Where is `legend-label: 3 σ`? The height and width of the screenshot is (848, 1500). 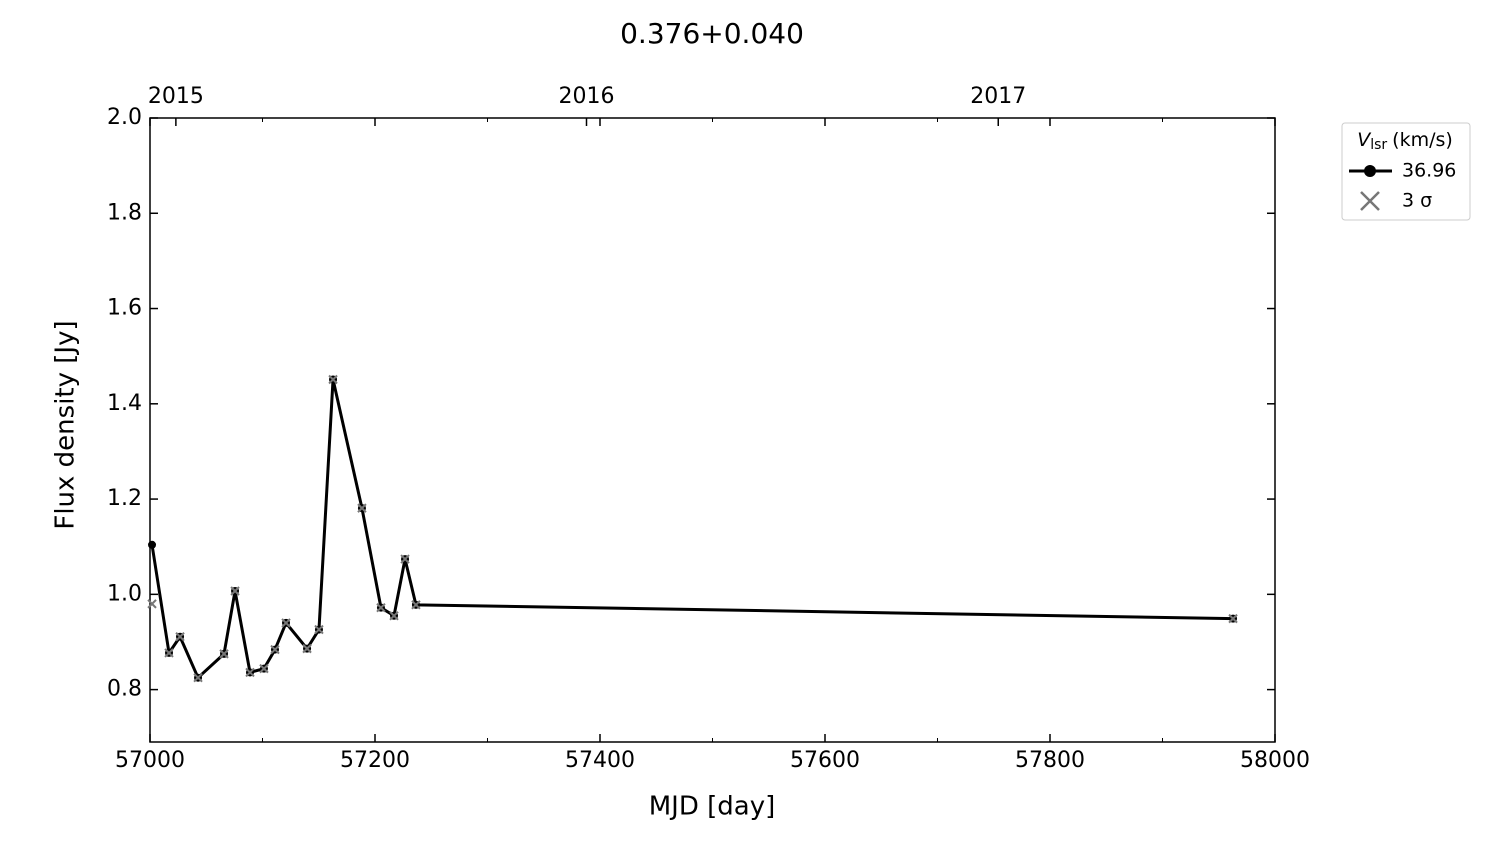
legend-label: 3 σ is located at coordinates (1417, 201).